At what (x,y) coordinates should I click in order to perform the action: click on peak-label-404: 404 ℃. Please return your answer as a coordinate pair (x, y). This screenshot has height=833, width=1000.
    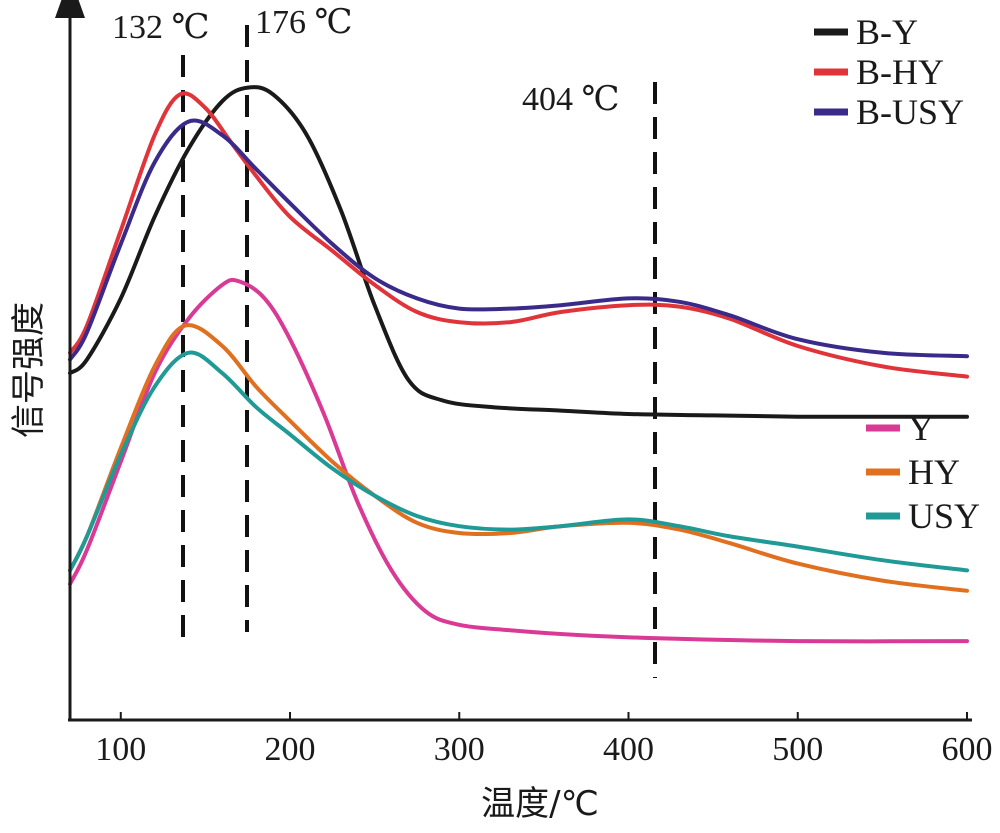
    Looking at the image, I should click on (571, 99).